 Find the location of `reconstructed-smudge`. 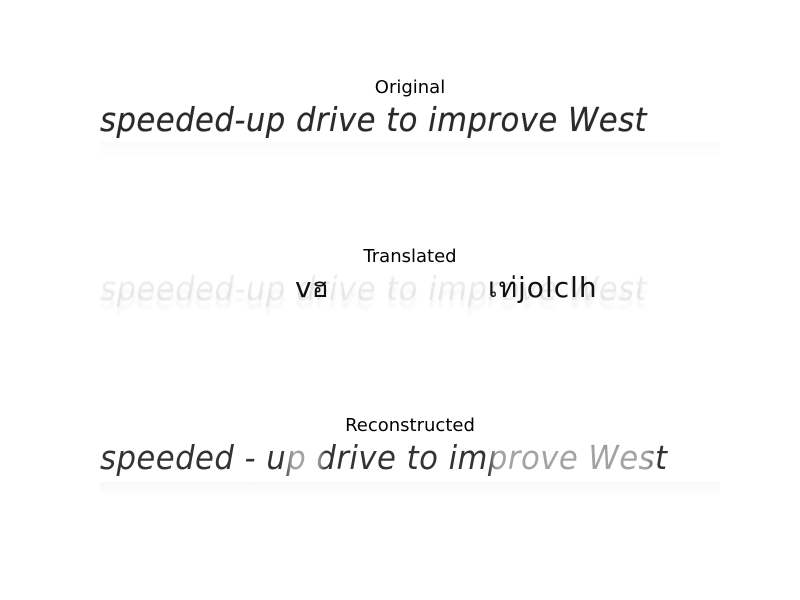

reconstructed-smudge is located at coordinates (410, 489).